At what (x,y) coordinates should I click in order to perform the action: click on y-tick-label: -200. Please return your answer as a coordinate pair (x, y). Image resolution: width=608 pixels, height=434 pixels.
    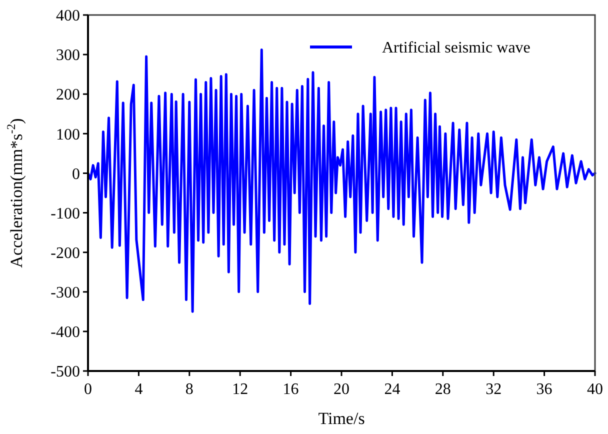
    Looking at the image, I should click on (65, 253).